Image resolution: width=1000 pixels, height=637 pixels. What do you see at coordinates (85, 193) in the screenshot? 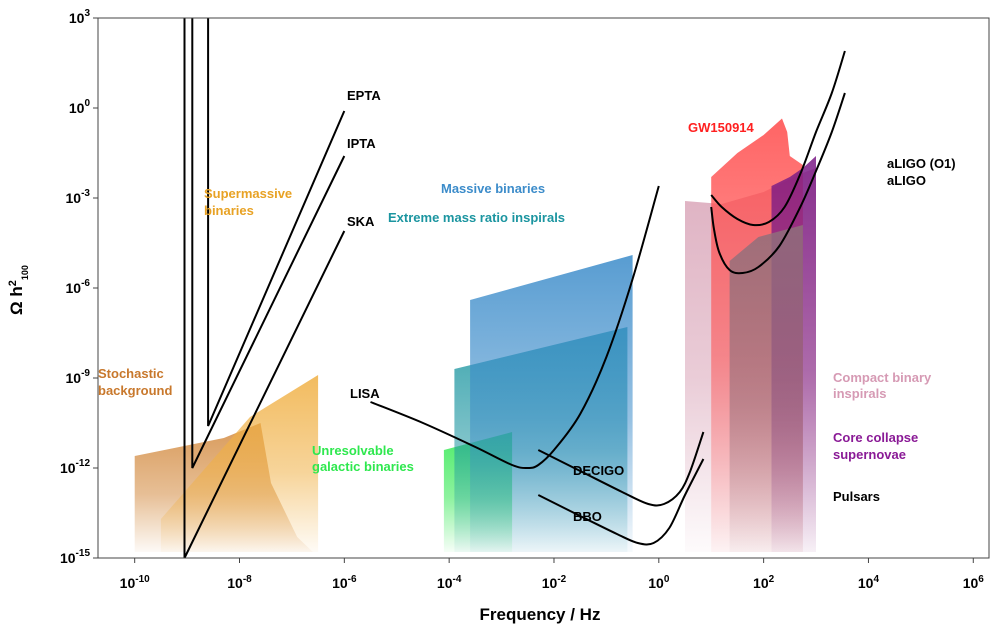
I see `y-tick-exp: -3` at bounding box center [85, 193].